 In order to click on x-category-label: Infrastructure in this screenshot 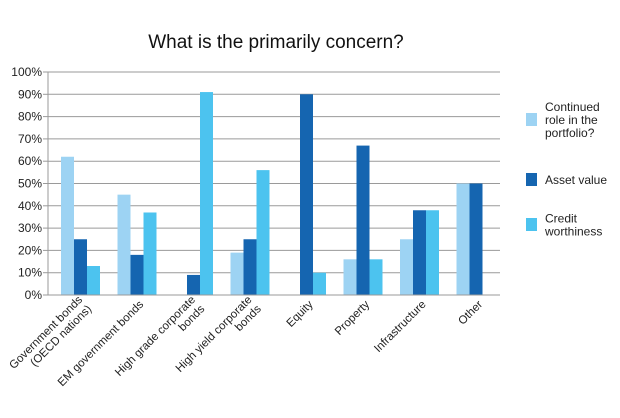, I will do `click(400, 327)`.